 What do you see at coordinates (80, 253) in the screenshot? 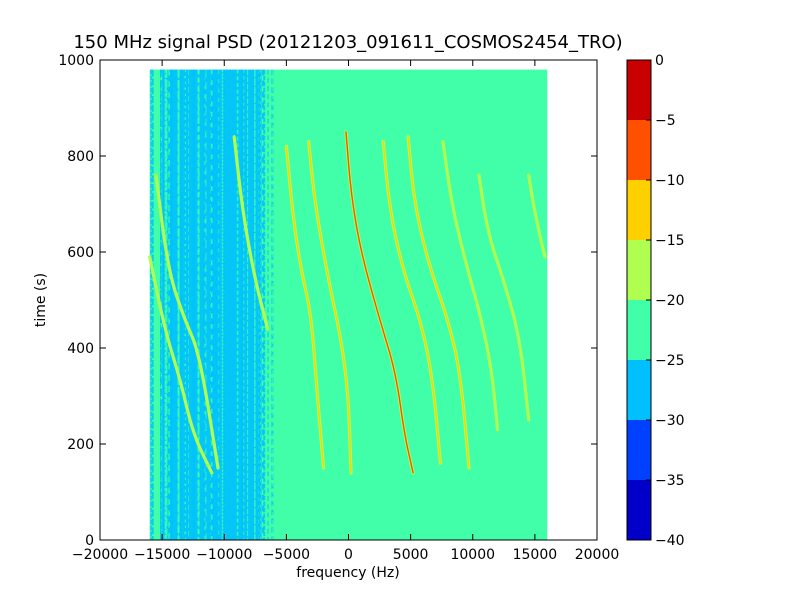
I see `y-tick-label: 600` at bounding box center [80, 253].